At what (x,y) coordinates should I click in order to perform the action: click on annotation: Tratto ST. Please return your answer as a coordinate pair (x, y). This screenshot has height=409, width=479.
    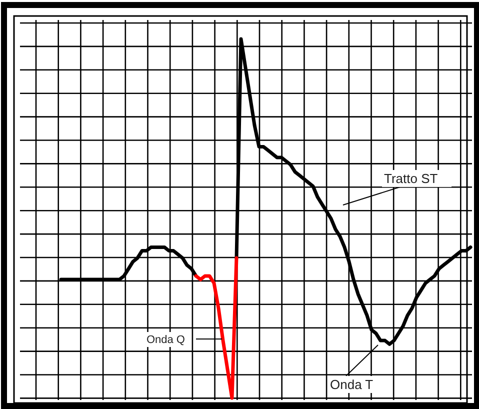
    Looking at the image, I should click on (411, 178).